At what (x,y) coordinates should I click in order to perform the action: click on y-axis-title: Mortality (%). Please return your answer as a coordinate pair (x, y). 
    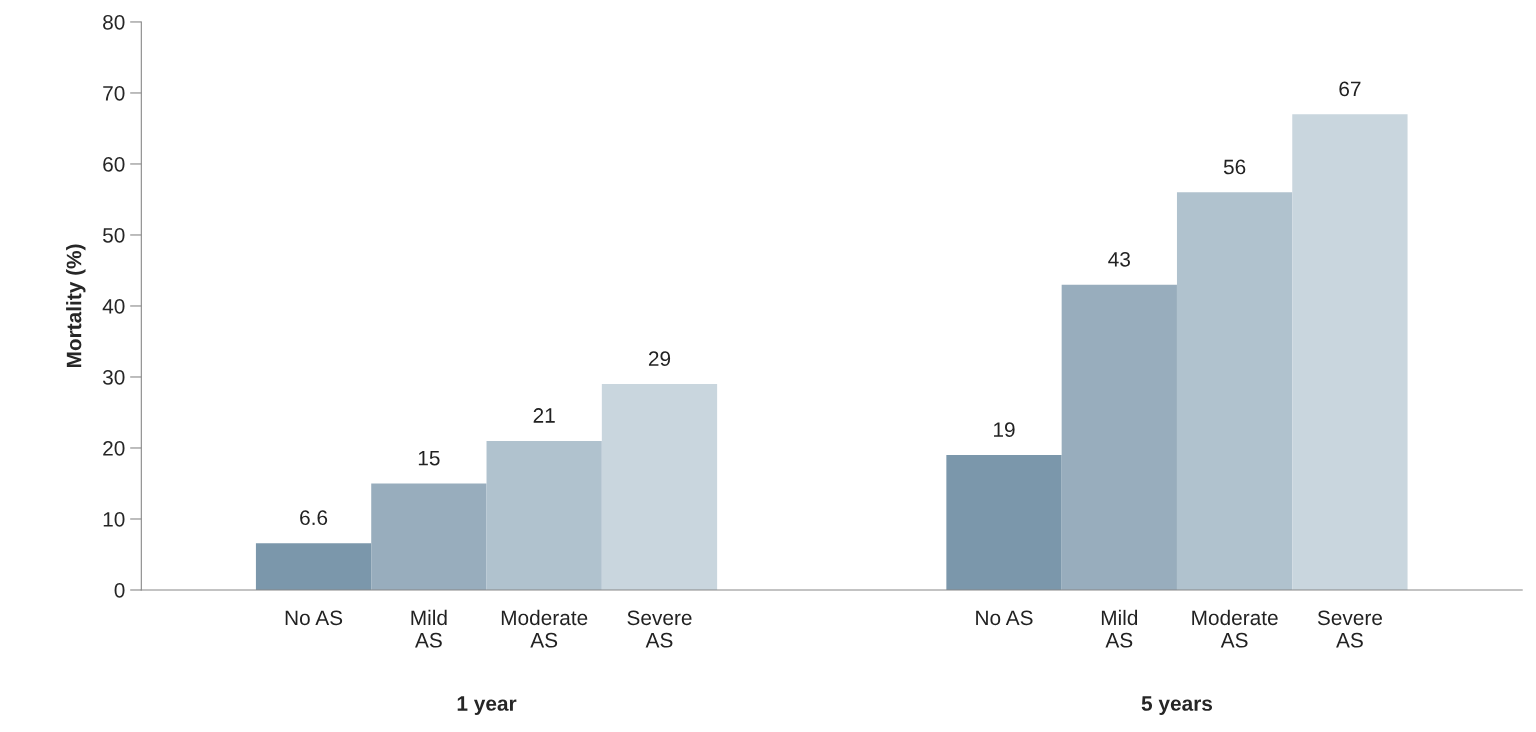
    Looking at the image, I should click on (76, 306).